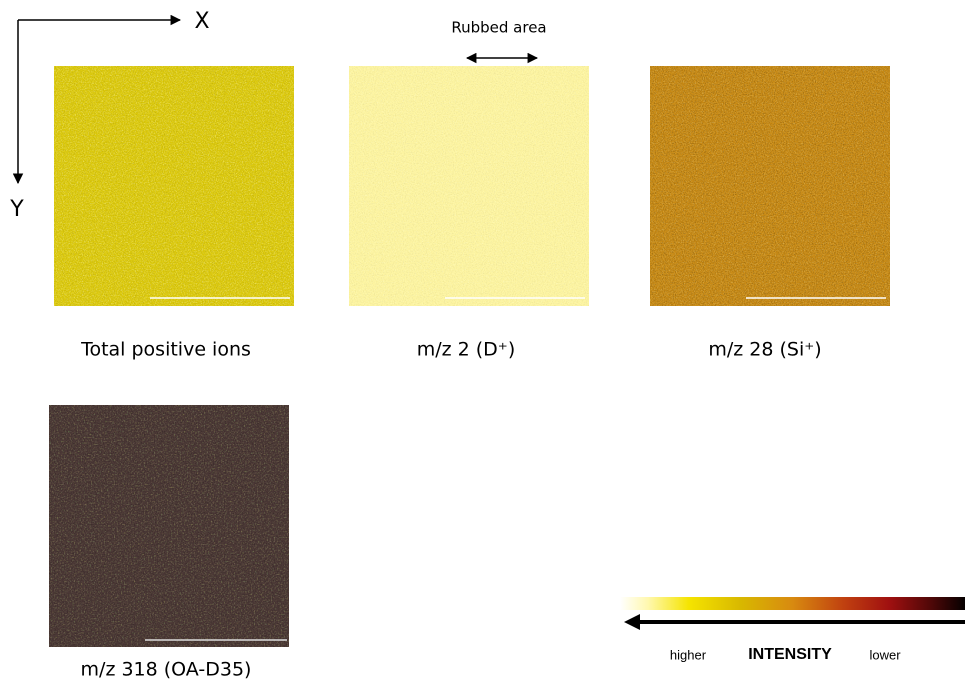  Describe the element at coordinates (16, 209) in the screenshot. I see `y-axis-label: Y` at that location.